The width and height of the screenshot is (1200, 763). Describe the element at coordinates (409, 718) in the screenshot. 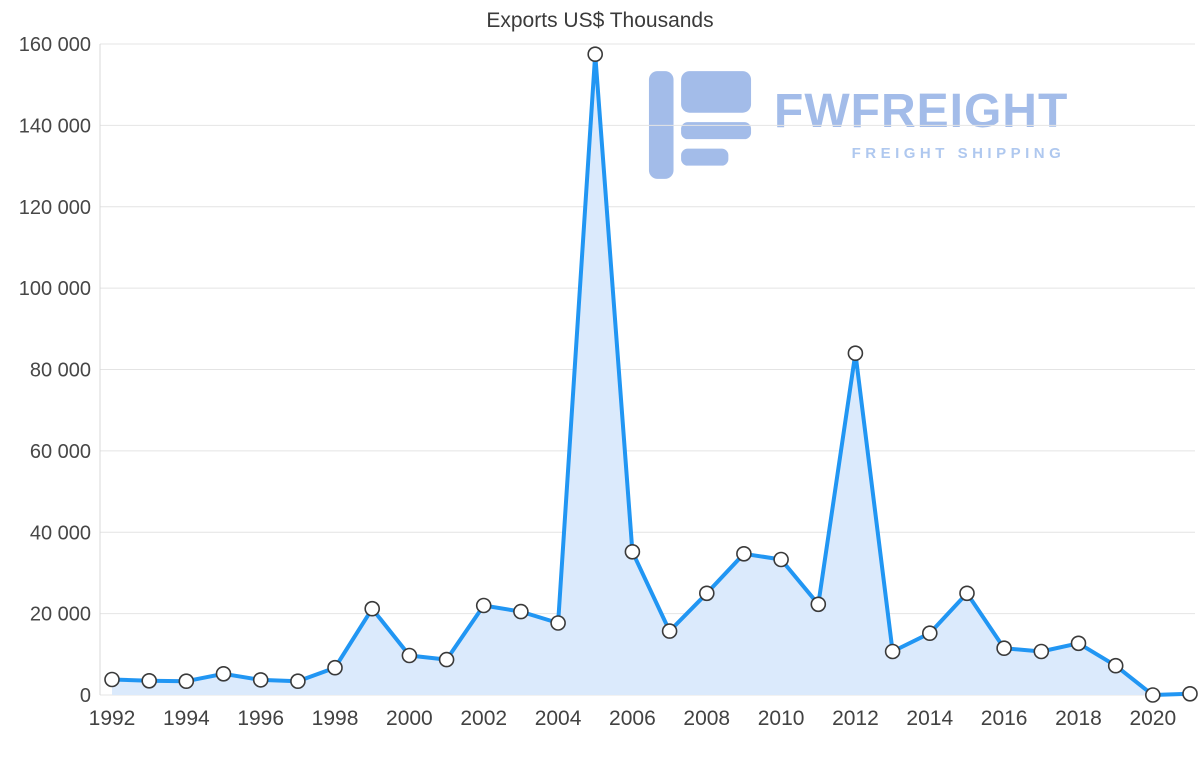

I see `x-tick-label: 2000` at that location.